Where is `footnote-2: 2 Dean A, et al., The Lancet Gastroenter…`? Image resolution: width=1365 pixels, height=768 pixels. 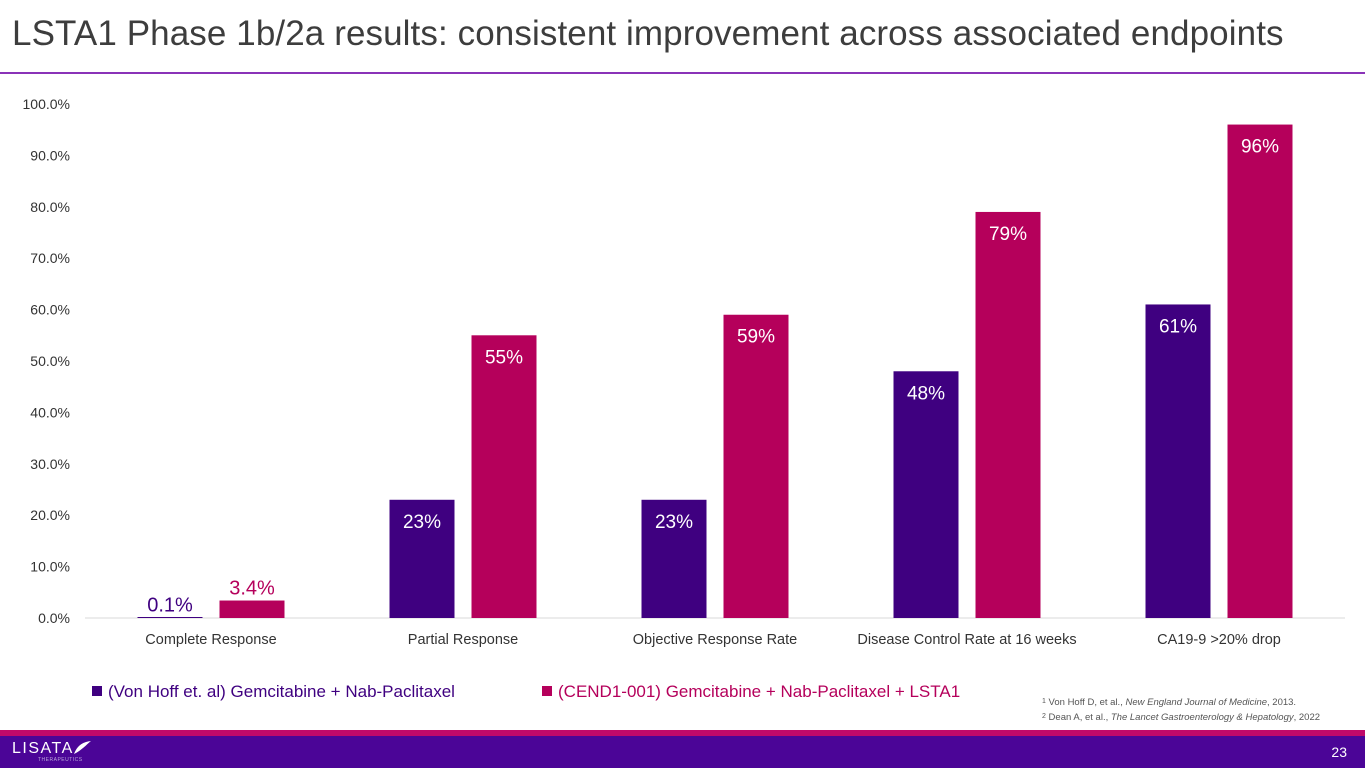 footnote-2: 2 Dean A, et al., The Lancet Gastroenter… is located at coordinates (1181, 717).